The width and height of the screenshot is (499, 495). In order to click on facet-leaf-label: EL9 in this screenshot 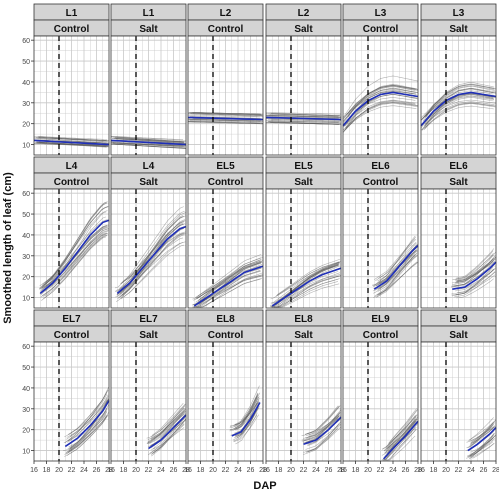, I will do `click(380, 319)`.